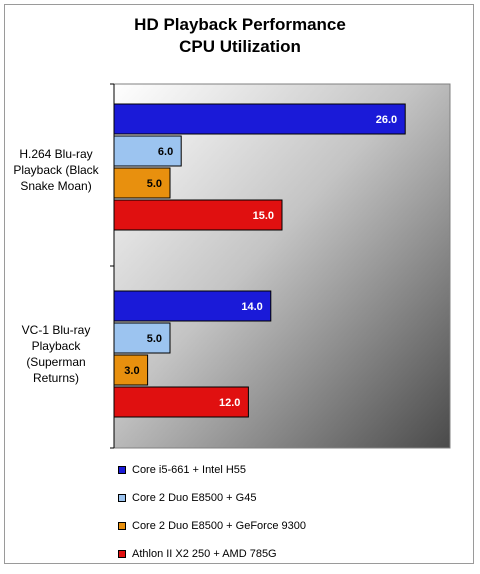 The image size is (480, 574). I want to click on legend-label: Core 2 Duo E8500 + G45, so click(194, 498).